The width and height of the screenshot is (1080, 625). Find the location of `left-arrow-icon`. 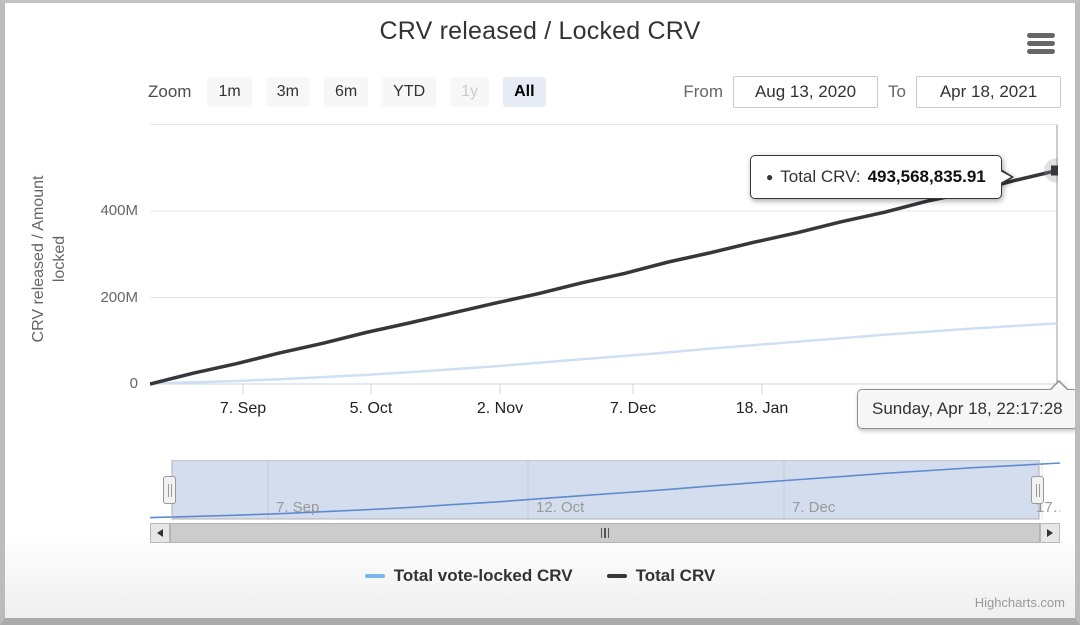

left-arrow-icon is located at coordinates (160, 533).